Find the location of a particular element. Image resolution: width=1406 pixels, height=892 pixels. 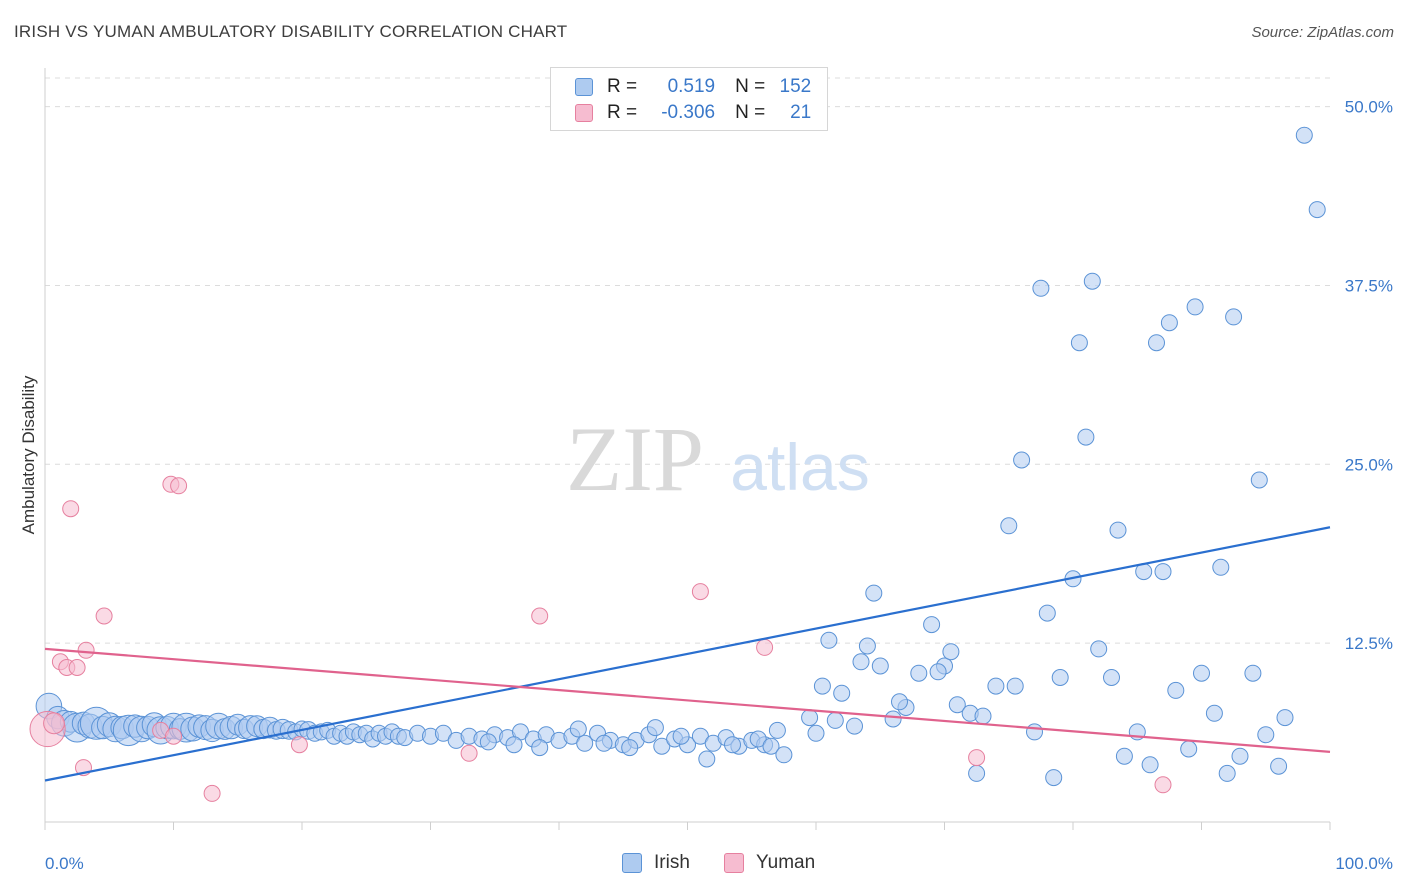

yuman-r-label: R = is located at coordinates (622, 112).